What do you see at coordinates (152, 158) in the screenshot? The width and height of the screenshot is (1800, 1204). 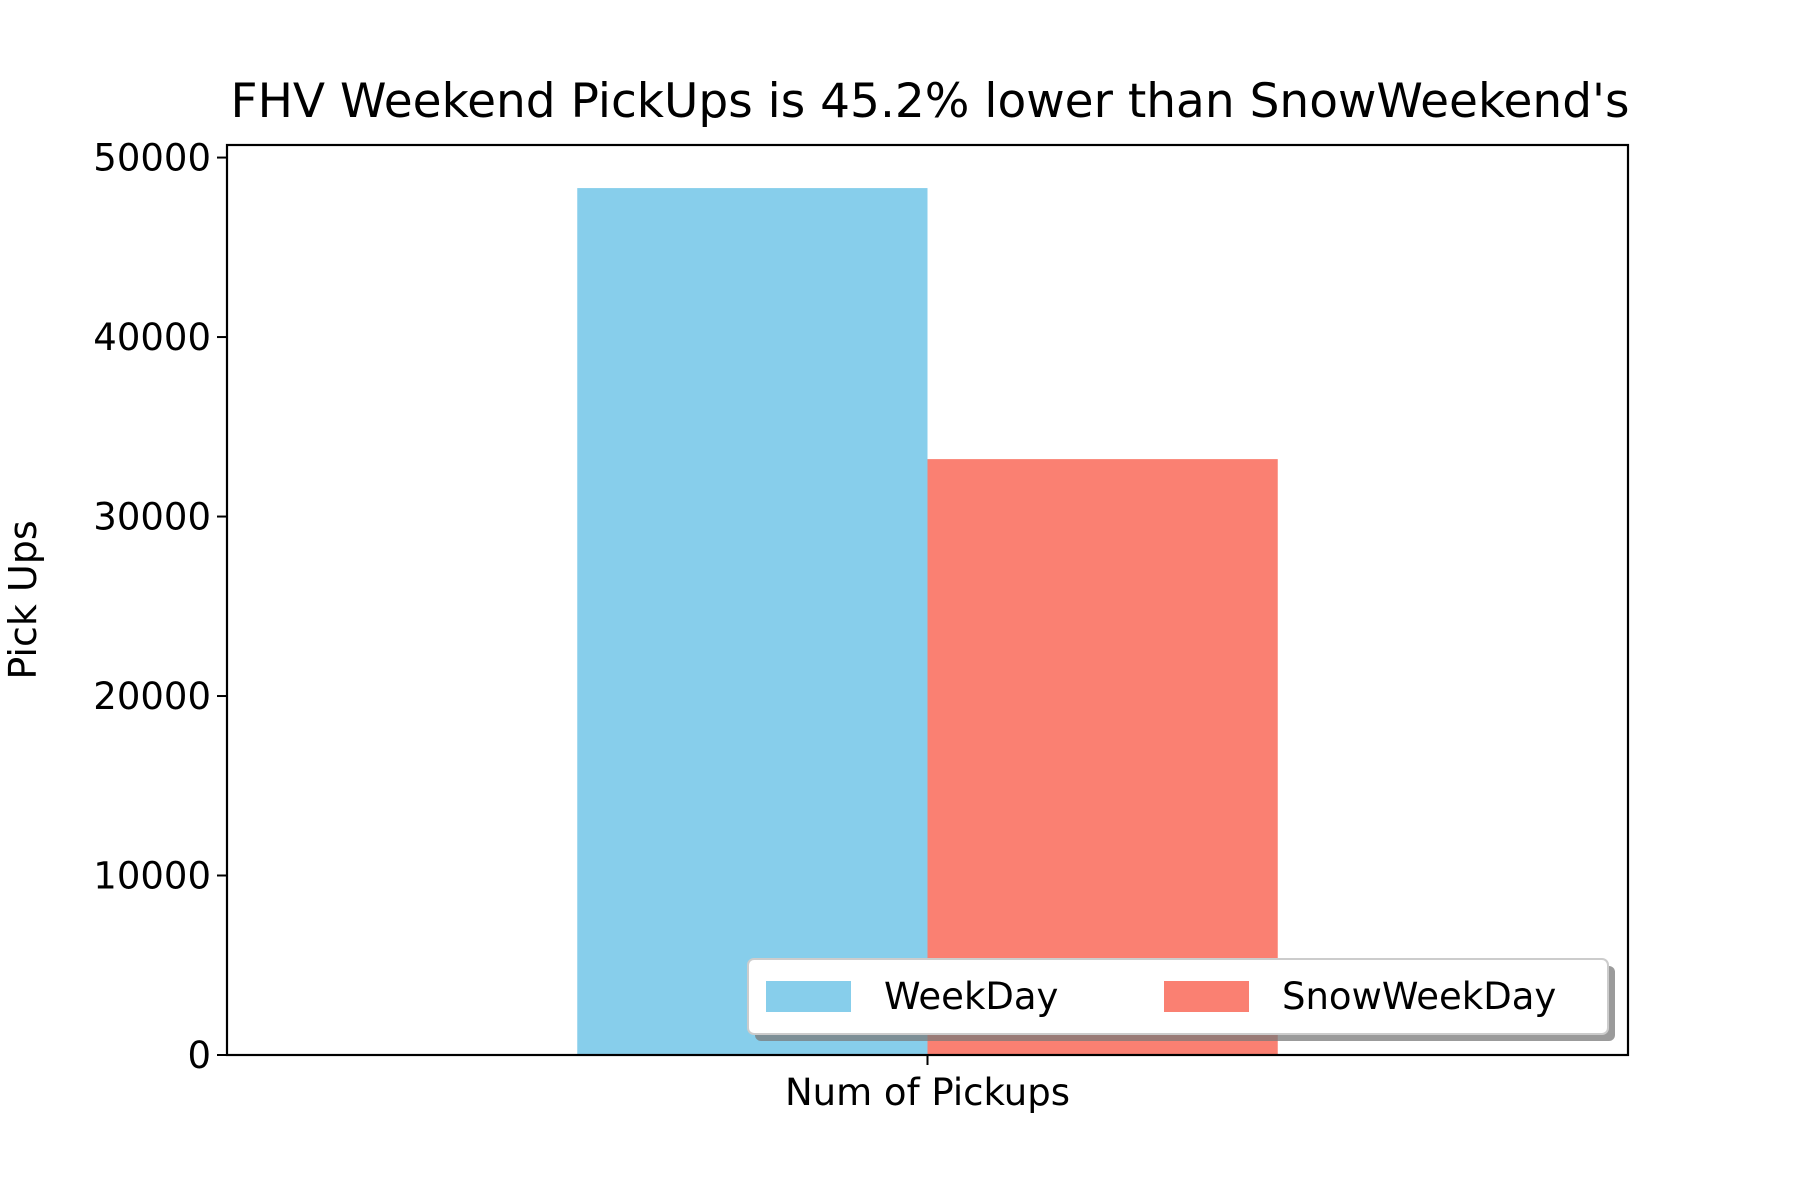 I see `y-tick-label: 50000` at bounding box center [152, 158].